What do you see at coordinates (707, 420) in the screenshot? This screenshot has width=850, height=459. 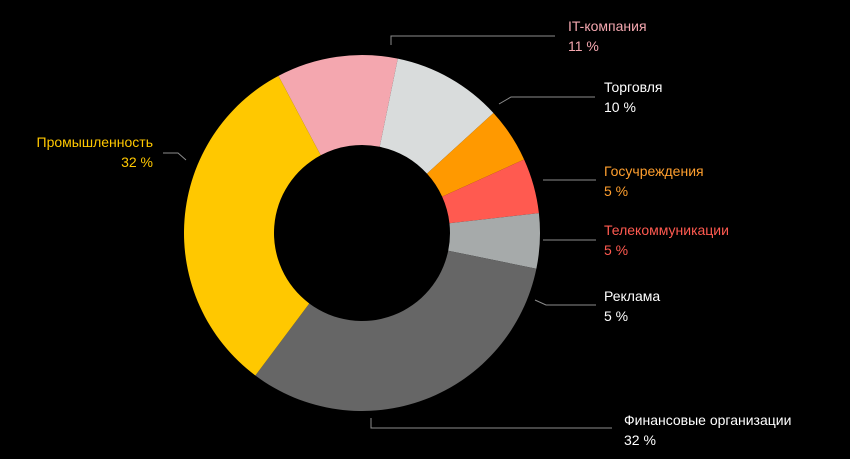 I see `slice-label-6: Финансовые организации` at bounding box center [707, 420].